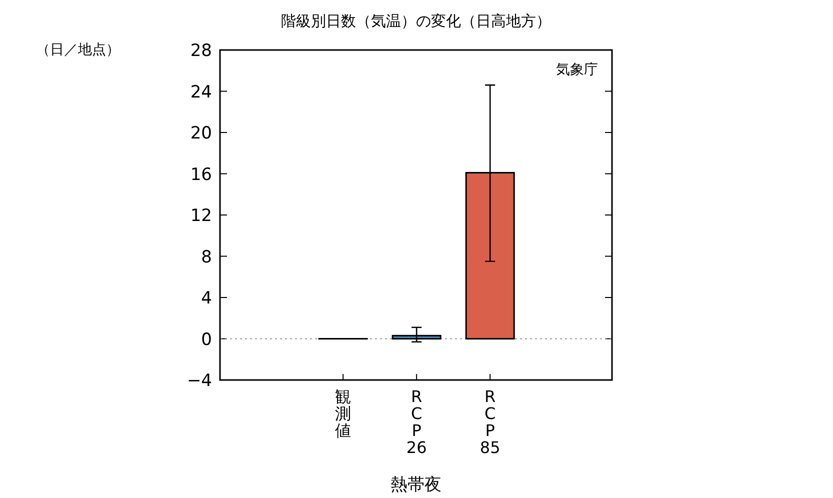  What do you see at coordinates (577, 70) in the screenshot?
I see `text: 気象庁` at bounding box center [577, 70].